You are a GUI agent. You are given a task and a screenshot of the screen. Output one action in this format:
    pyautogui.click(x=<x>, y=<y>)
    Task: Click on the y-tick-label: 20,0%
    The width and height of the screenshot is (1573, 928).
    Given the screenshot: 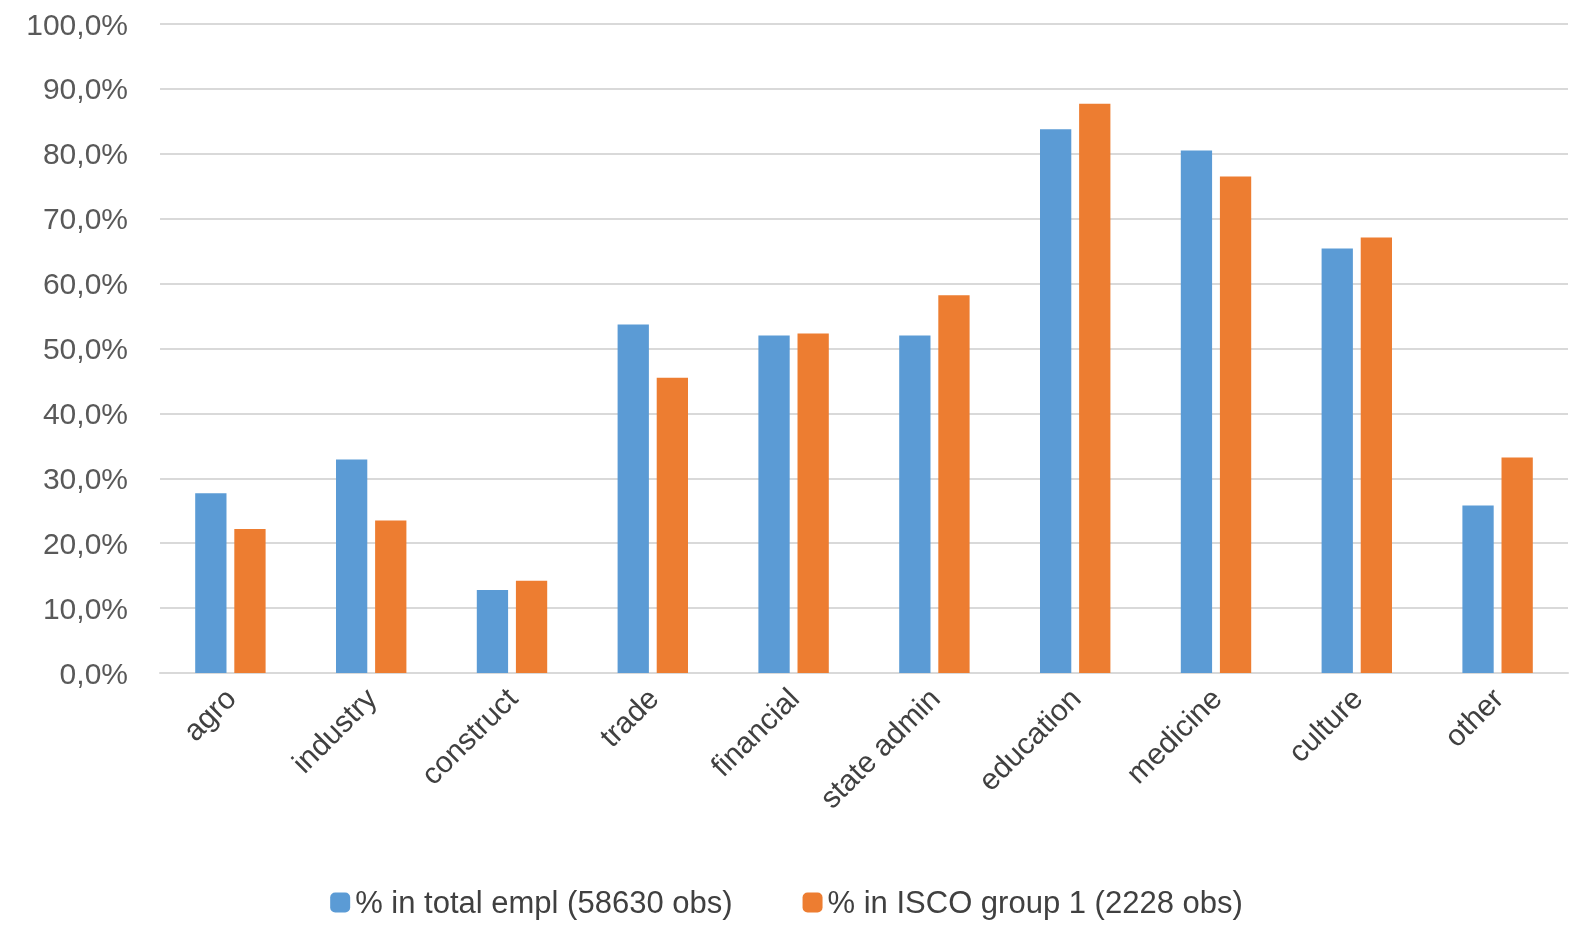 What is the action you would take?
    pyautogui.click(x=85, y=543)
    